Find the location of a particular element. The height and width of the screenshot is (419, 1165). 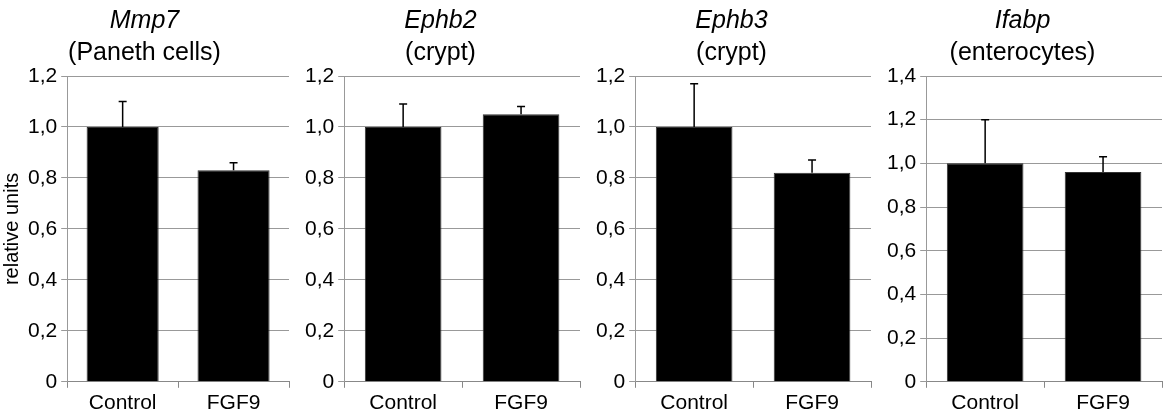

chart-title: Mmp7 is located at coordinates (145, 18).